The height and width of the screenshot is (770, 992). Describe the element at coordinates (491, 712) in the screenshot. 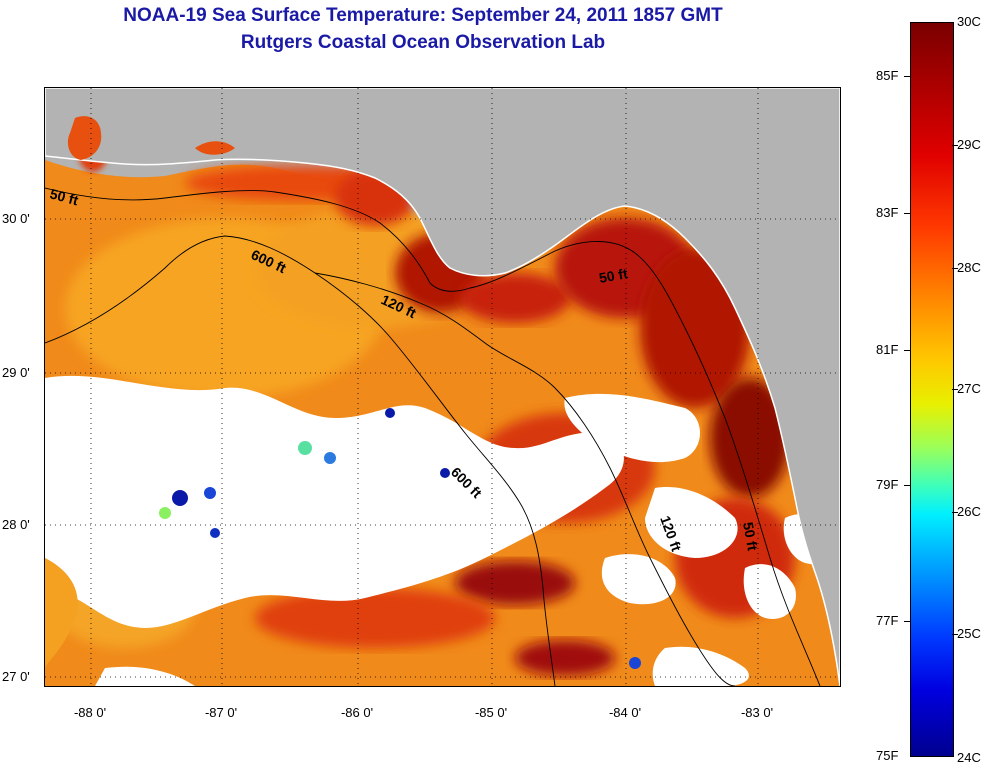

I see `lon-label-85: -85 0'` at that location.